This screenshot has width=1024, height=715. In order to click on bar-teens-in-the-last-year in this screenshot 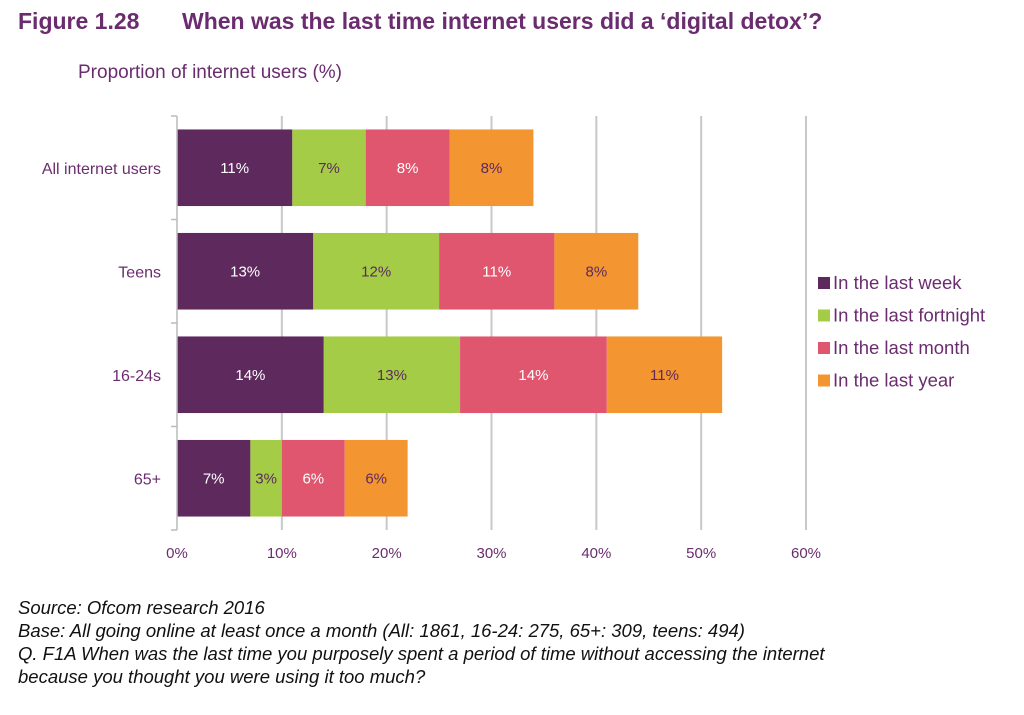, I will do `click(596, 271)`.